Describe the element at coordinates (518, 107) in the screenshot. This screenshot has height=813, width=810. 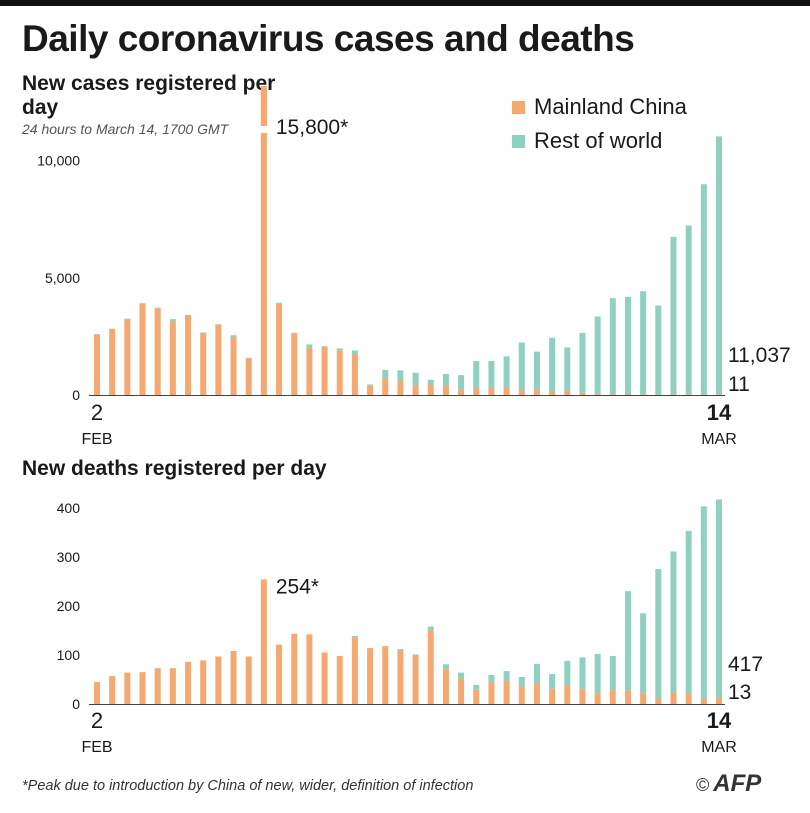
I see `legend-swatch-china` at that location.